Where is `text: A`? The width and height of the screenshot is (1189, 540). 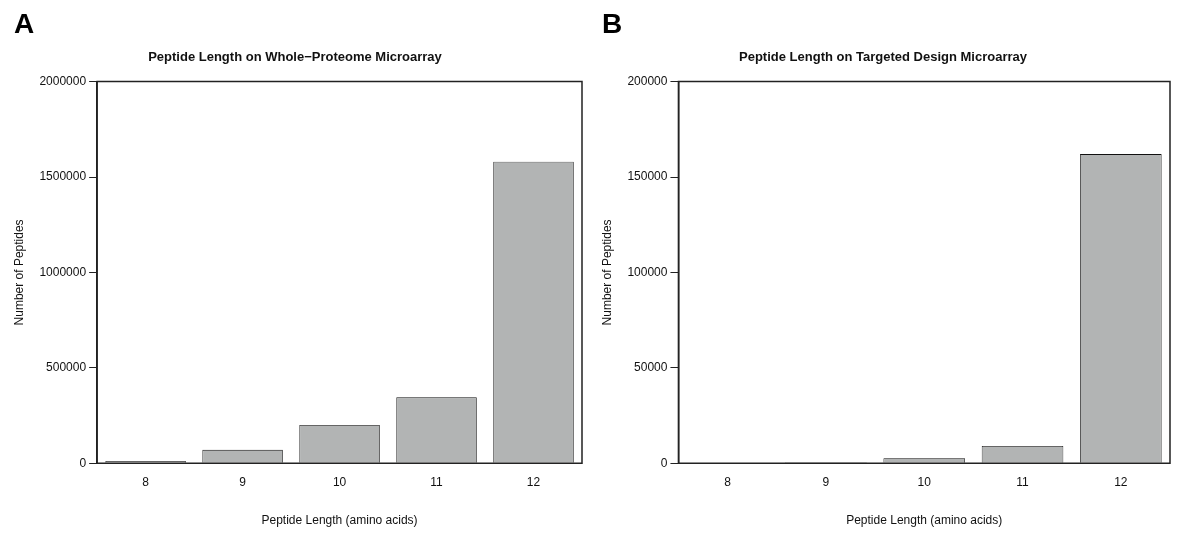 text: A is located at coordinates (24, 24).